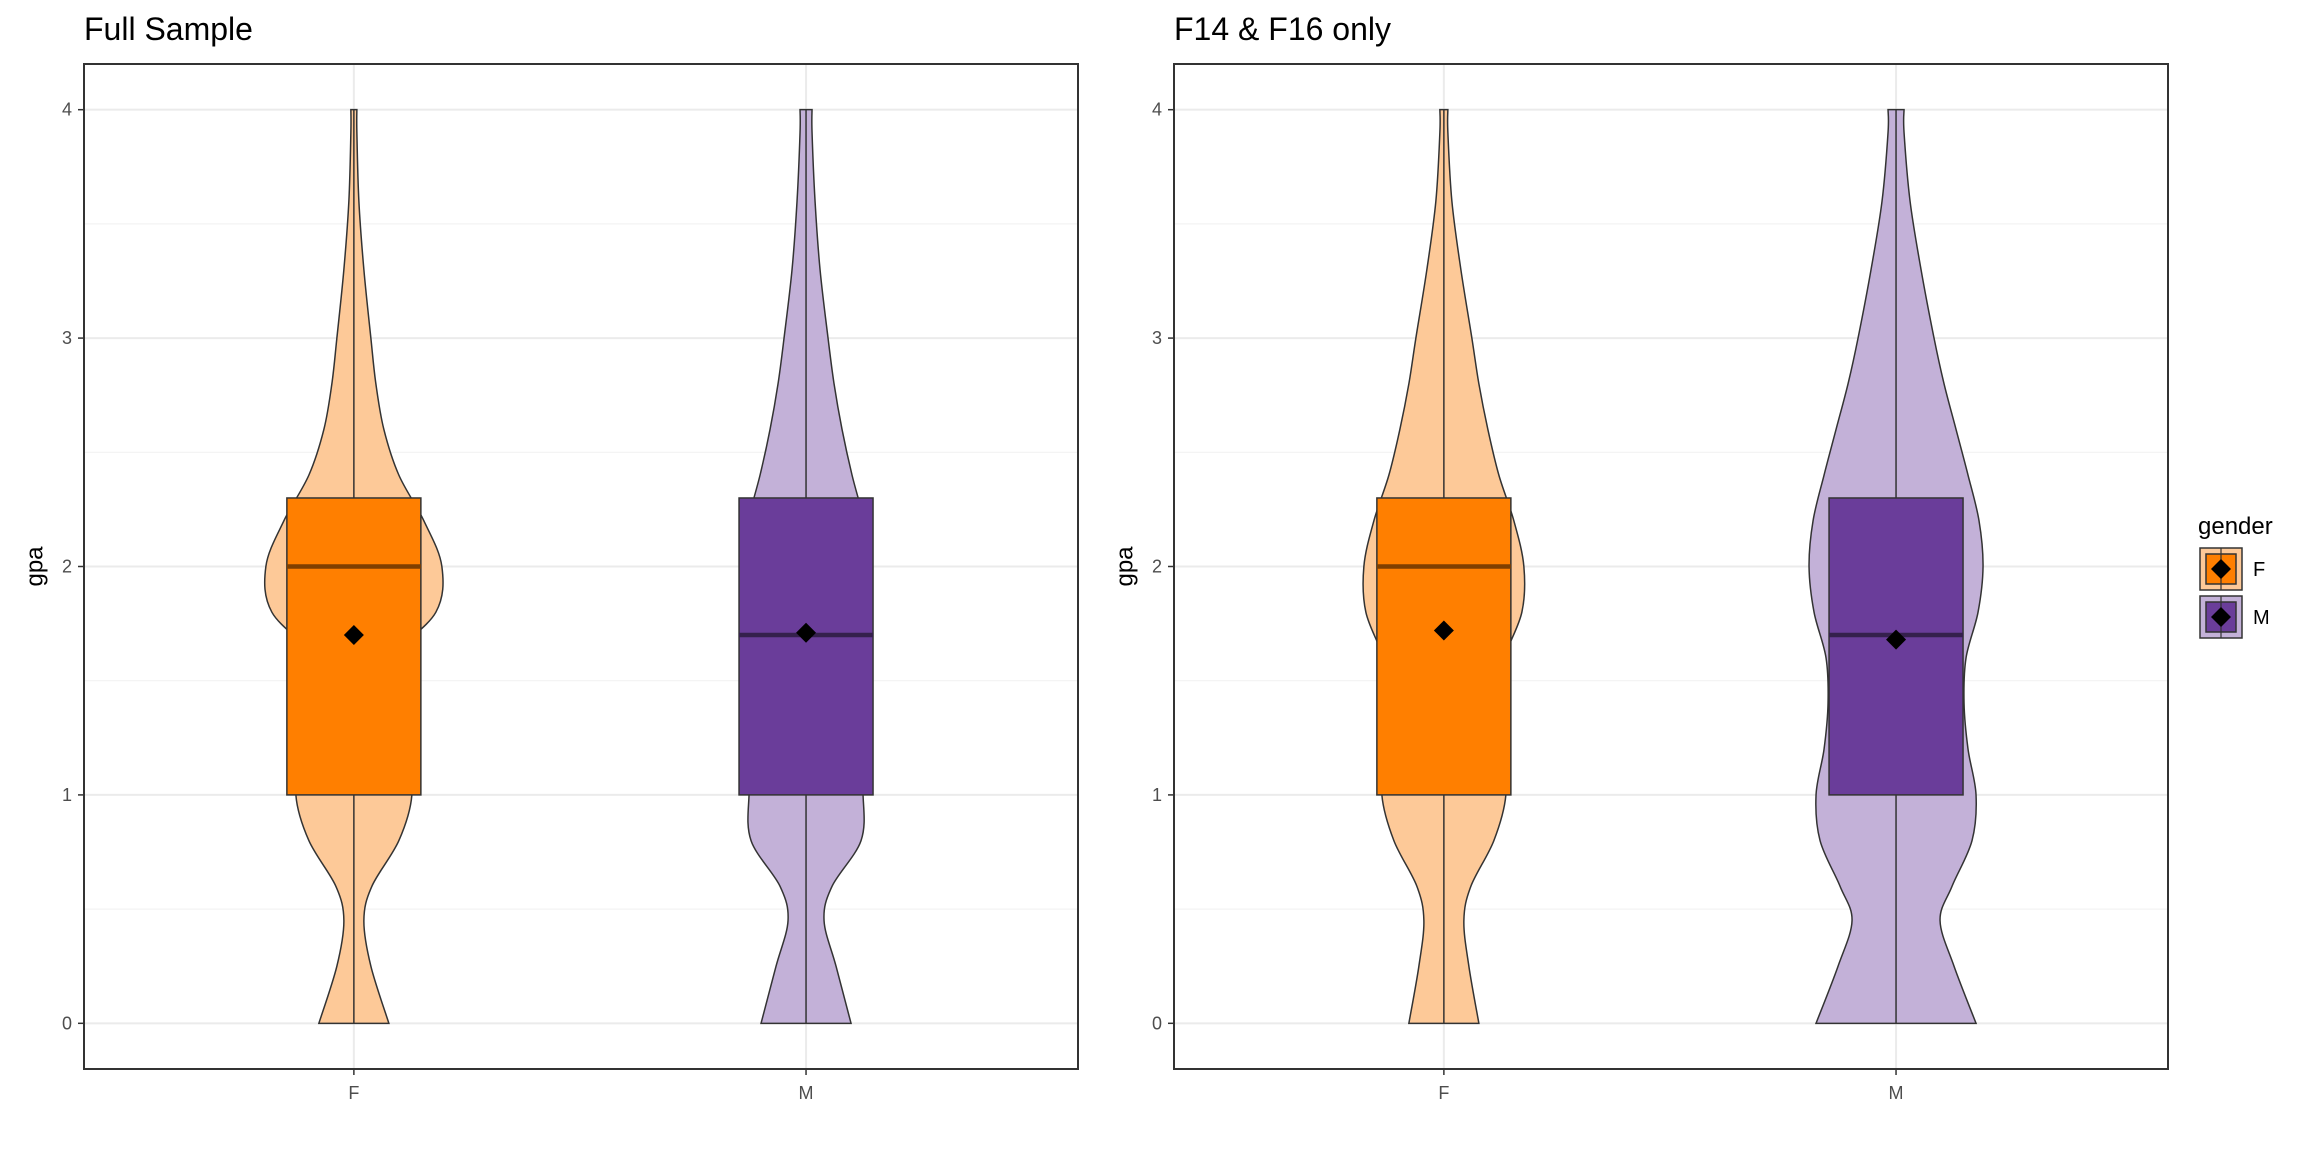 This screenshot has width=2304, height=1152. I want to click on legend-label-m: M, so click(2261, 618).